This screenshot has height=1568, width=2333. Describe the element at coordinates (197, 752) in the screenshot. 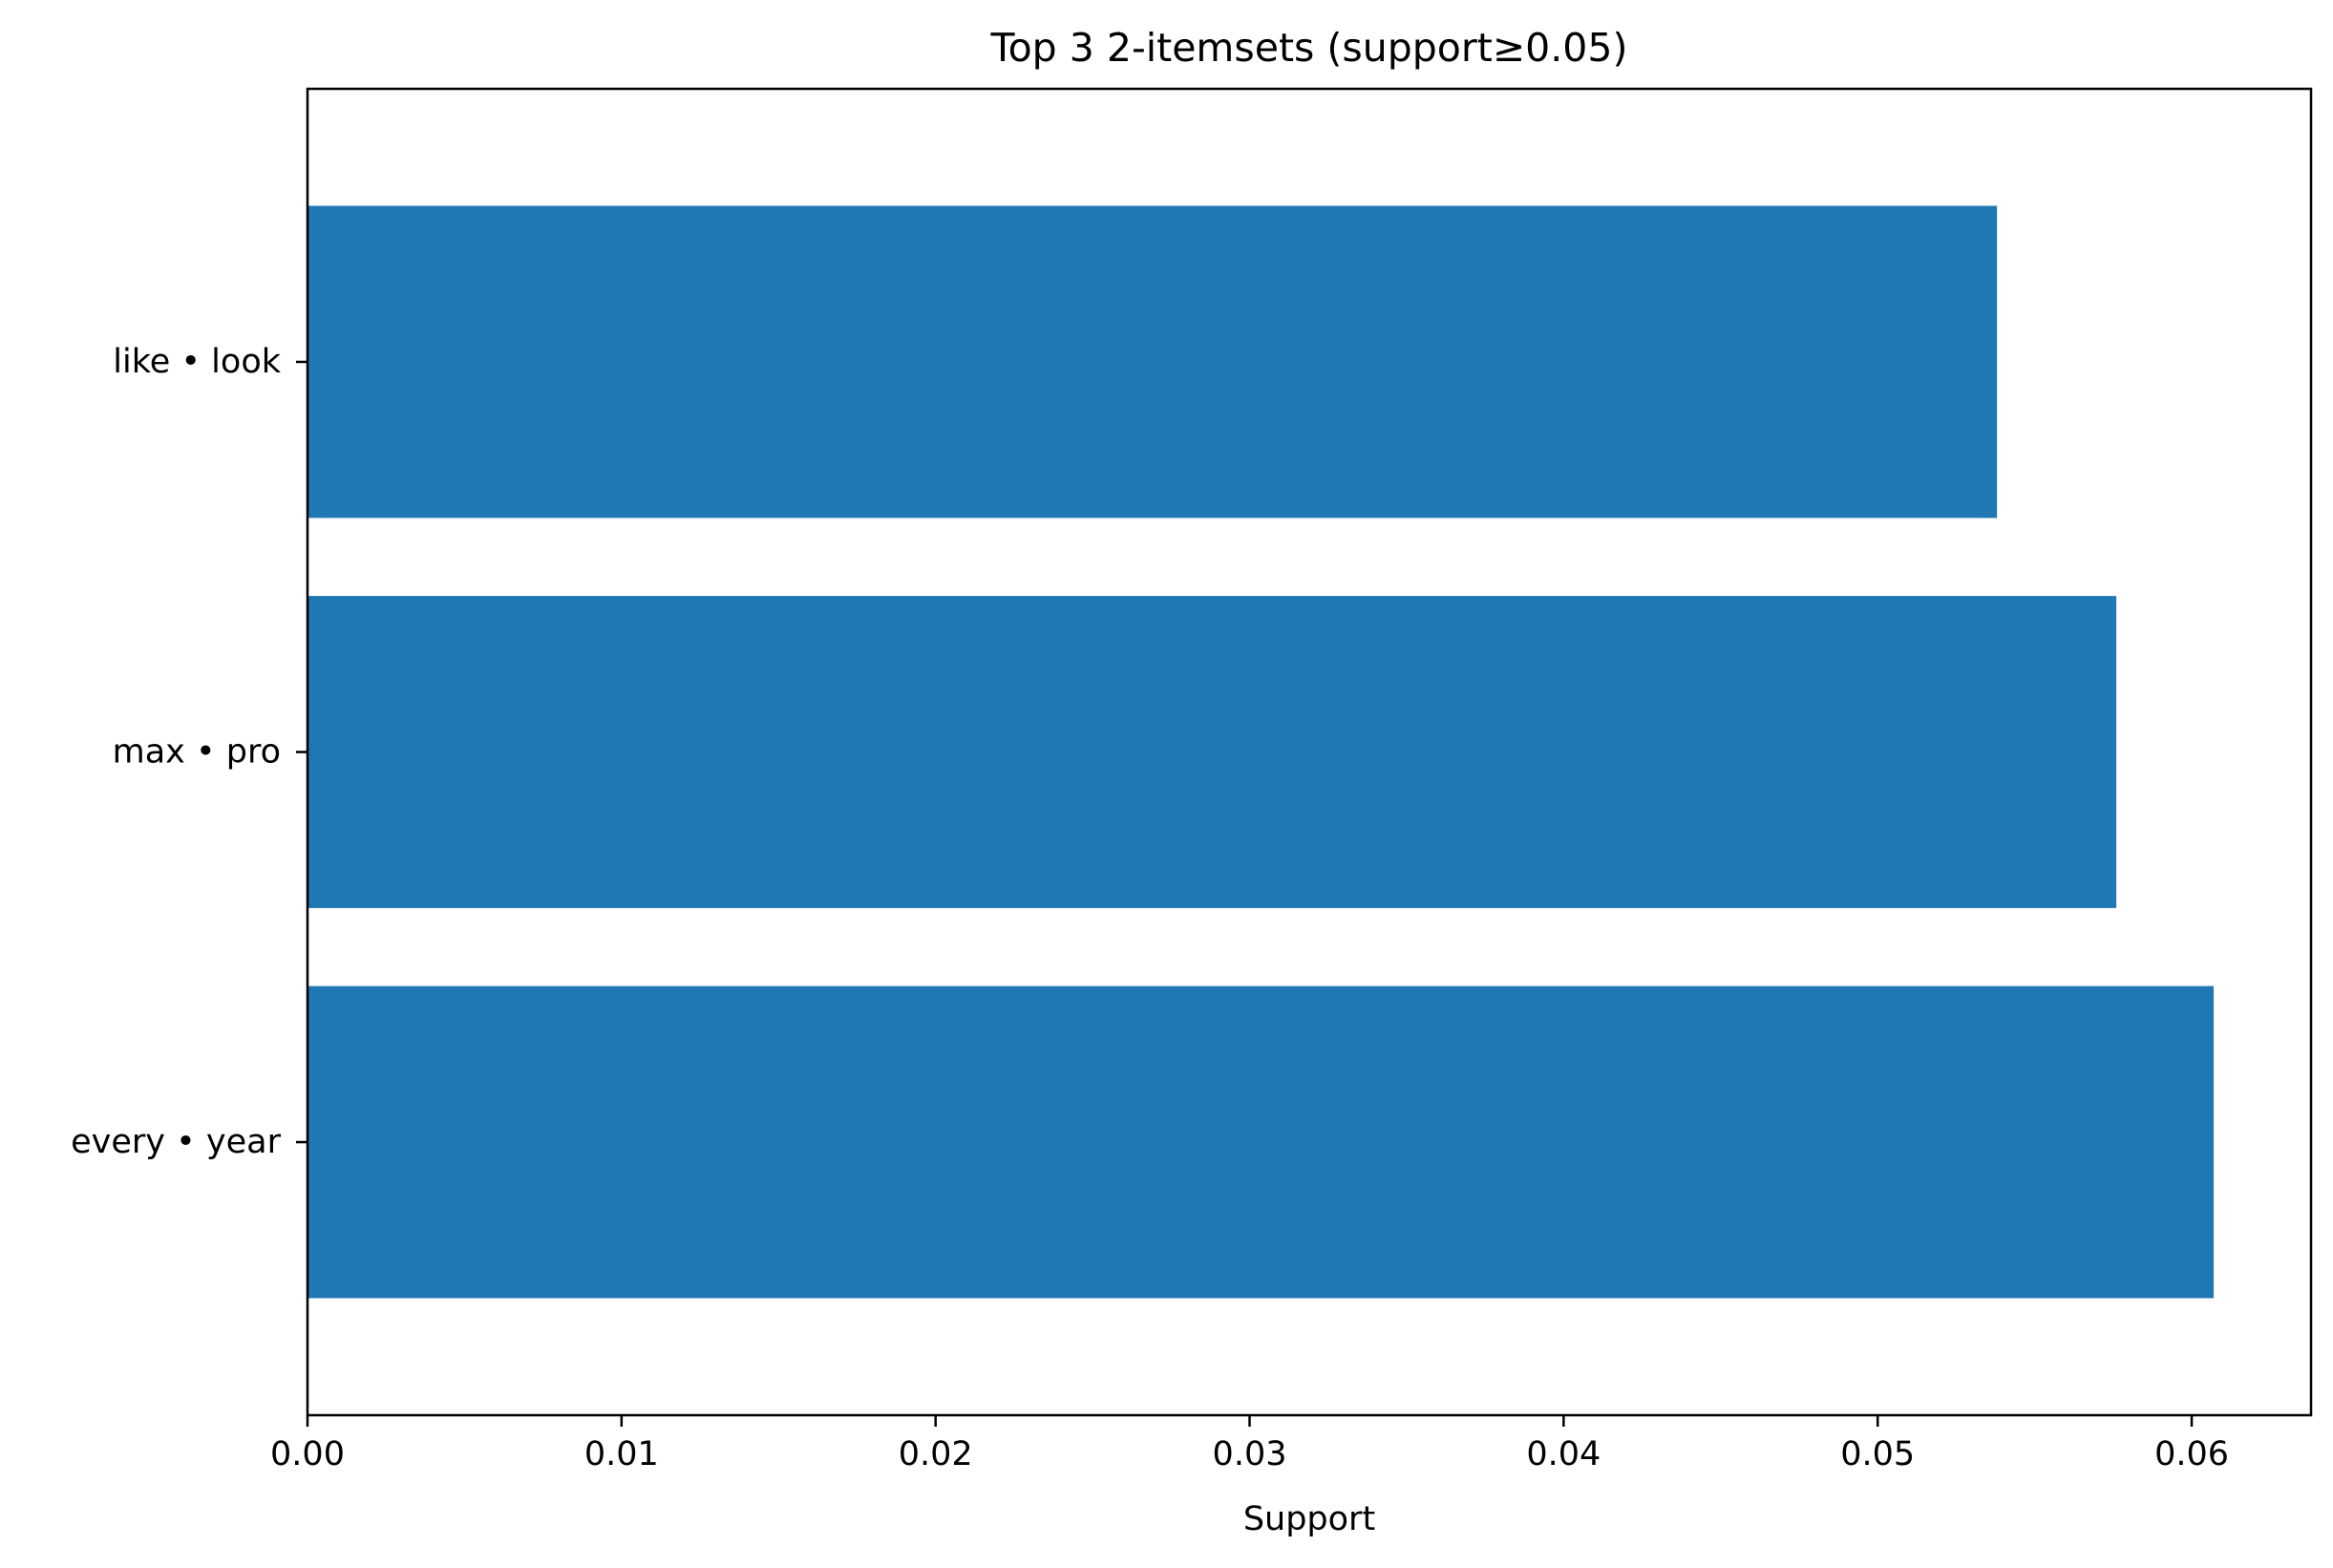

I see `y-tick-label: max • pro` at that location.